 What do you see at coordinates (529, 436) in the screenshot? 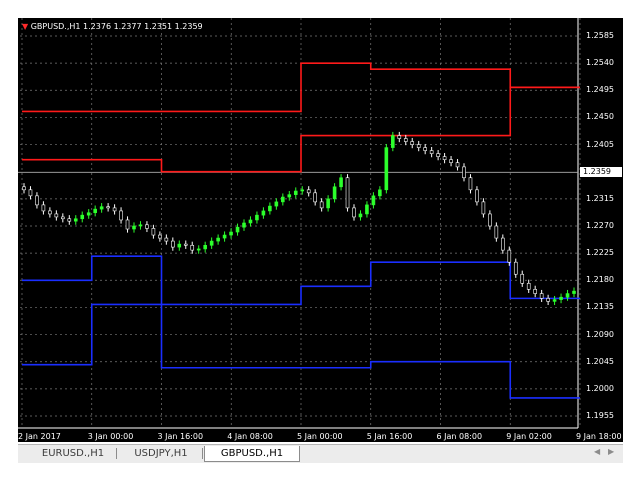
I see `time-tick-label: 9 Jan 02:00` at bounding box center [529, 436].